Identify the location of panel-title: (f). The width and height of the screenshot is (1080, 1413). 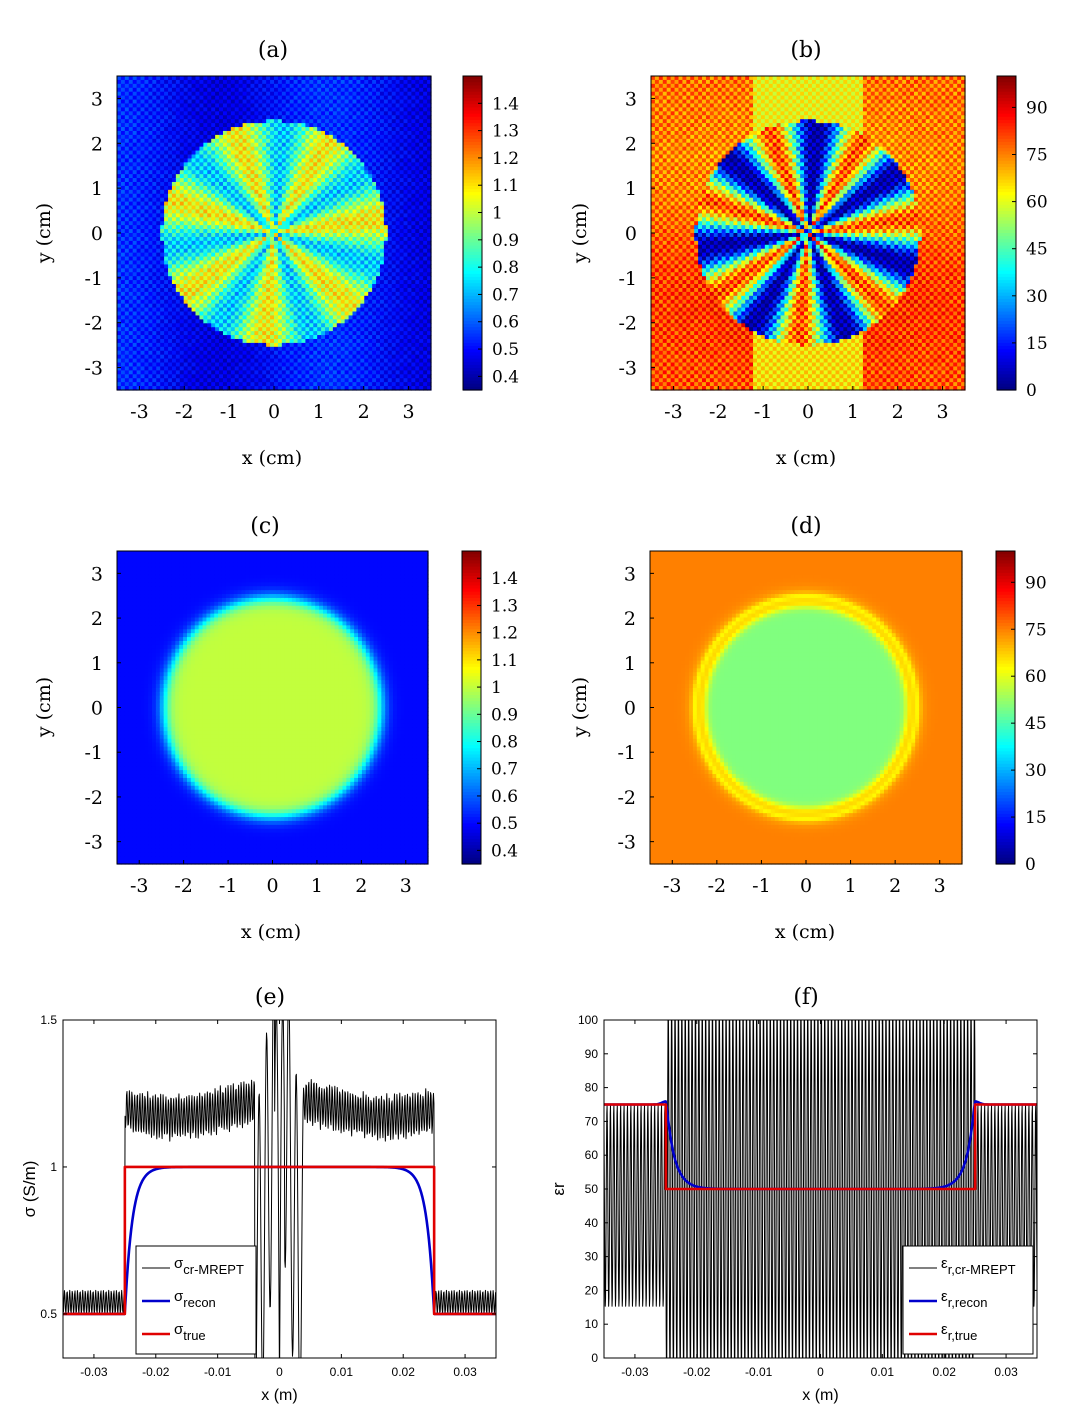
(805, 997).